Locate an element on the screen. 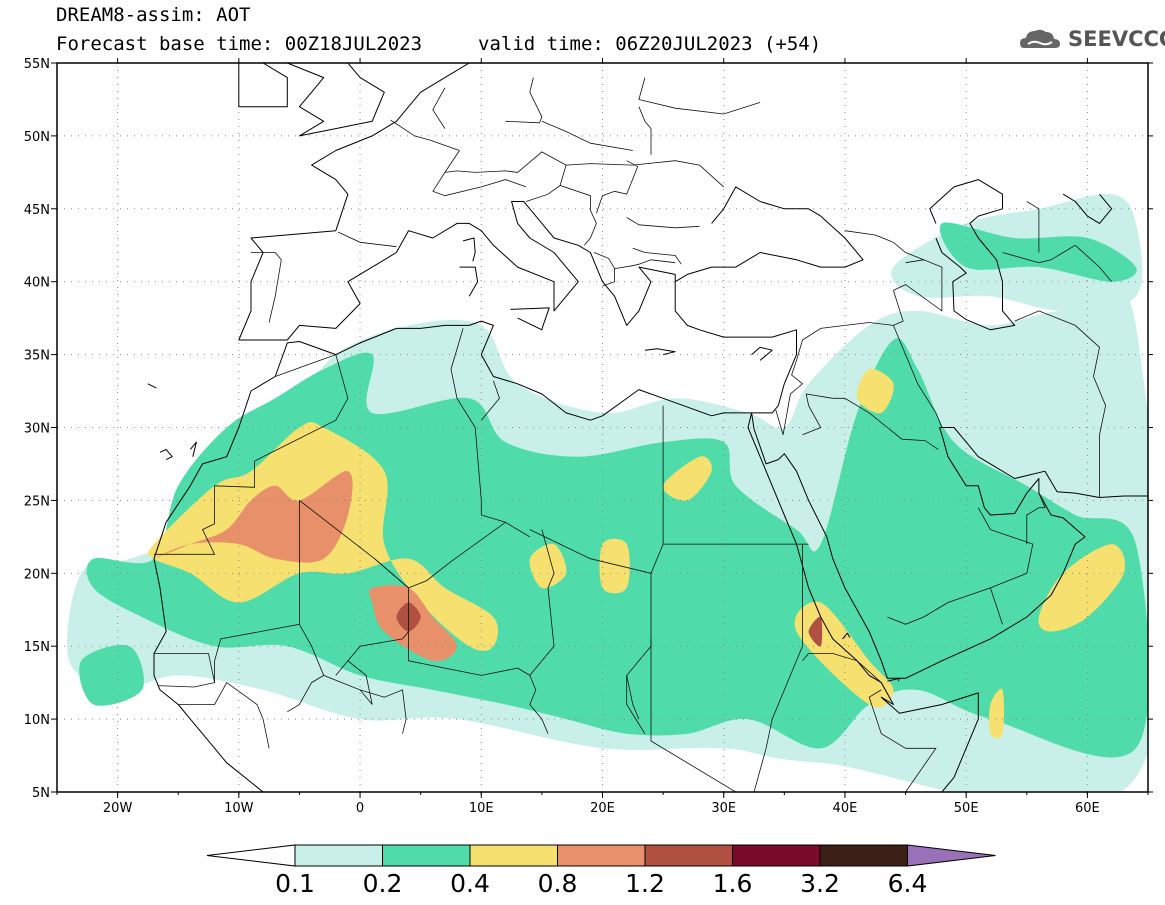 The width and height of the screenshot is (1165, 905). lat-tick-label: 20N is located at coordinates (37, 574).